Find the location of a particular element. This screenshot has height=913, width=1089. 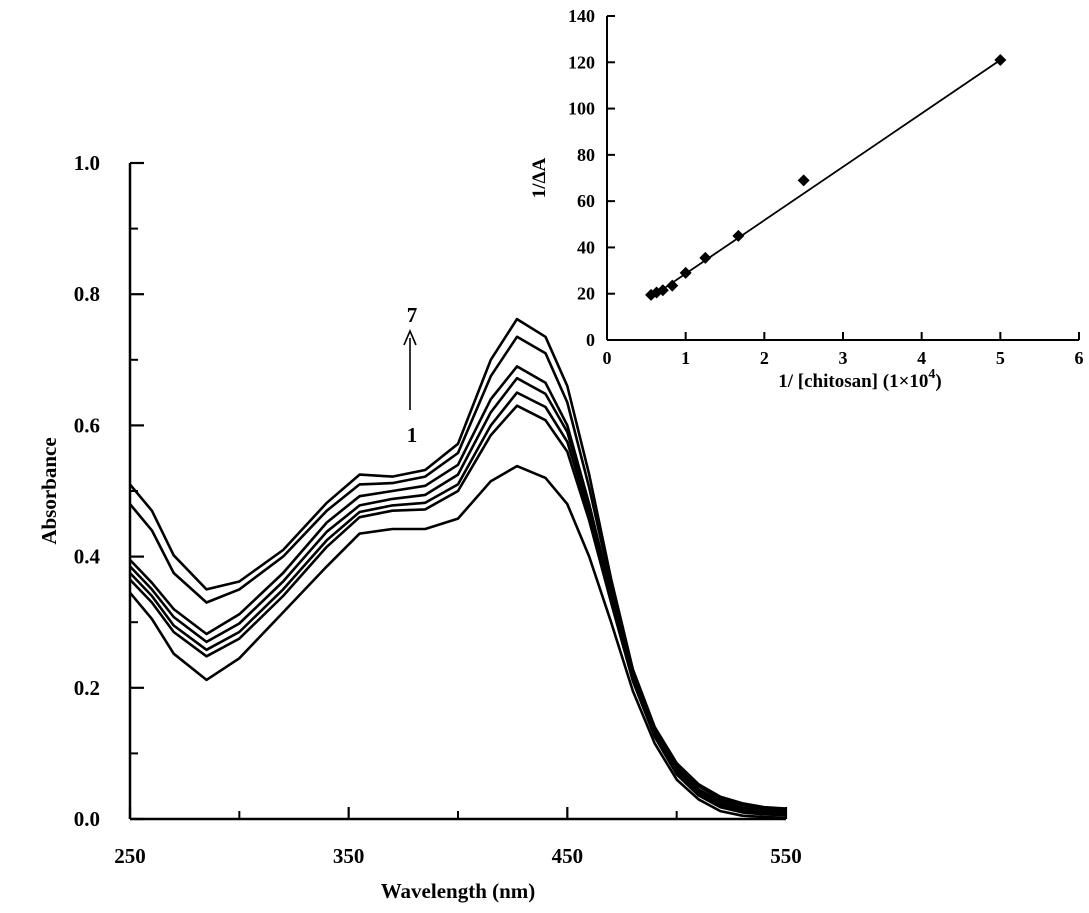

inset-y-tick-label: 120 is located at coordinates (581, 62).